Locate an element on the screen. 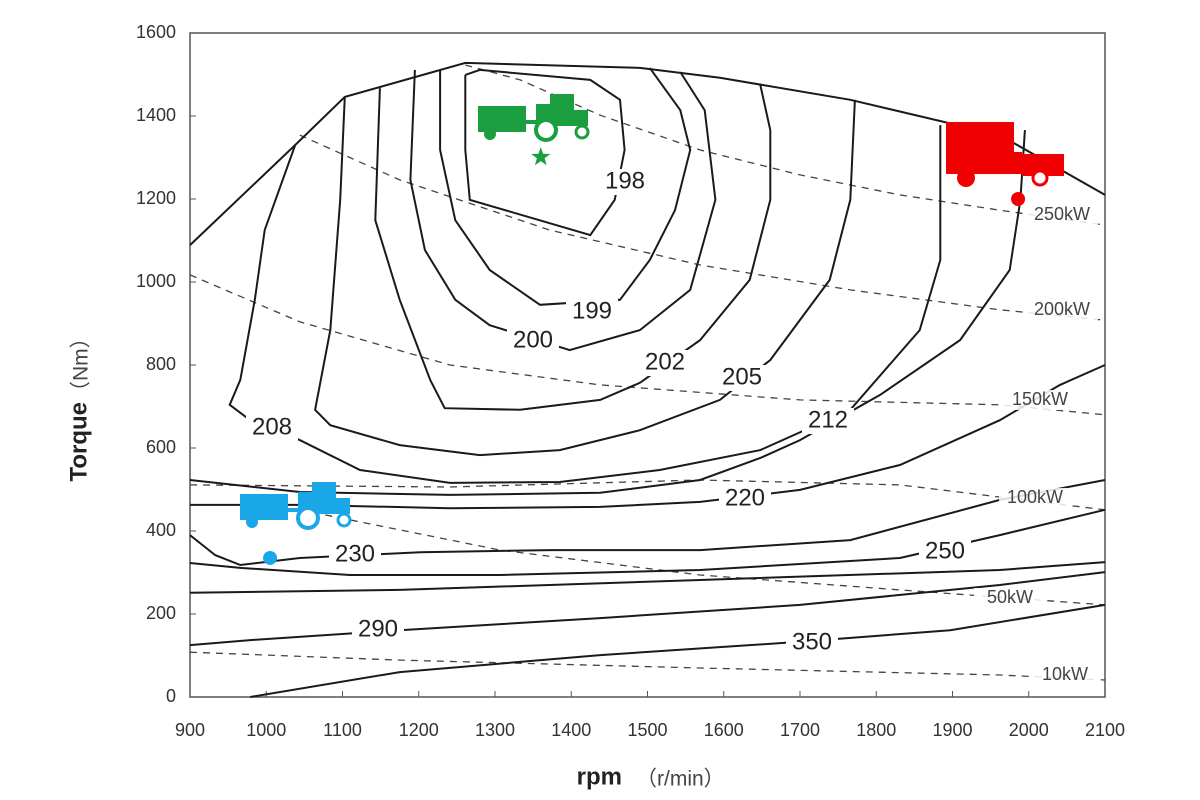 The image size is (1200, 800). y-tick-label: 1600 is located at coordinates (156, 32).